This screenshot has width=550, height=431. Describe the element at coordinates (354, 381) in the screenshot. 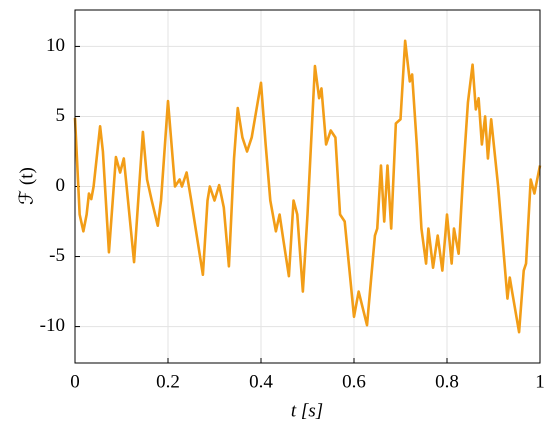

I see `x-tick-label: 0.6` at that location.